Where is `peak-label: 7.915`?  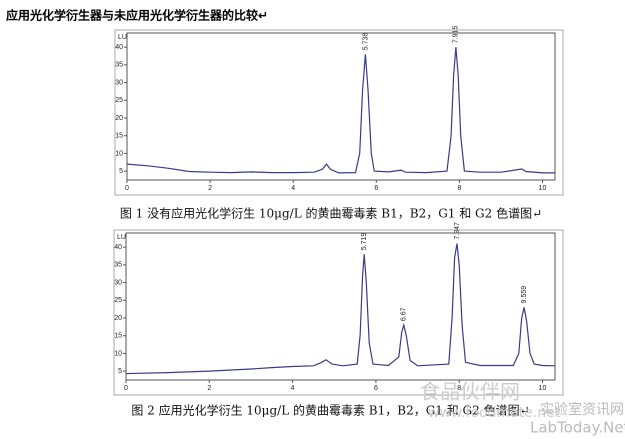
peak-label: 7.915 is located at coordinates (456, 35).